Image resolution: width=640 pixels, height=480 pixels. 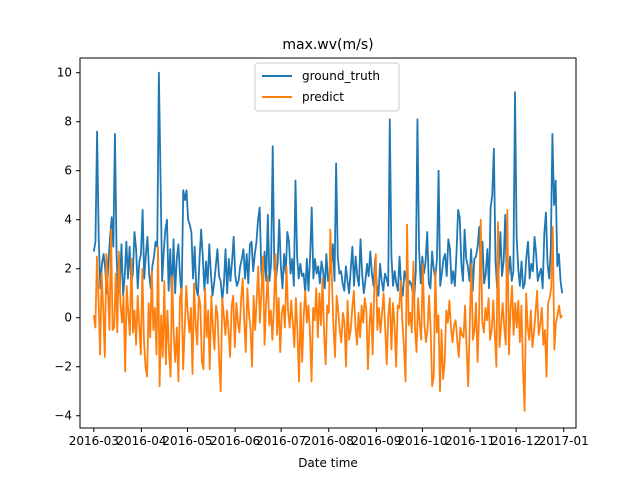 What do you see at coordinates (68, 122) in the screenshot?
I see `y-tick-label: 8` at bounding box center [68, 122].